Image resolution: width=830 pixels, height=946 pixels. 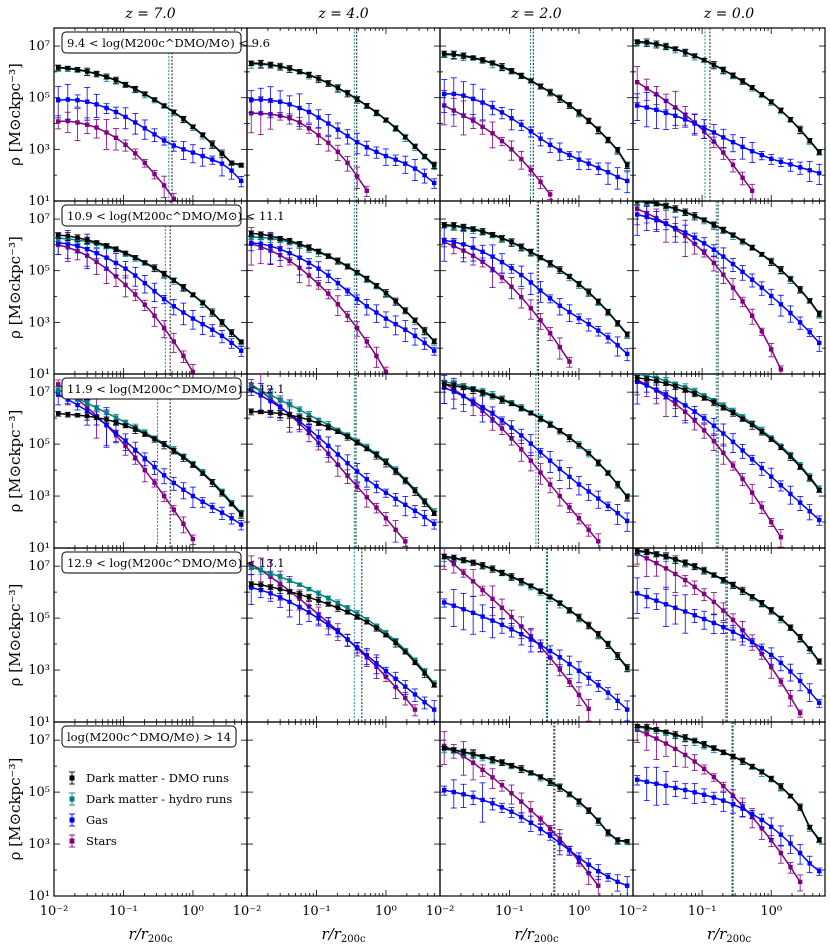 What do you see at coordinates (516, 635) in the screenshot?
I see `series-stars` at bounding box center [516, 635].